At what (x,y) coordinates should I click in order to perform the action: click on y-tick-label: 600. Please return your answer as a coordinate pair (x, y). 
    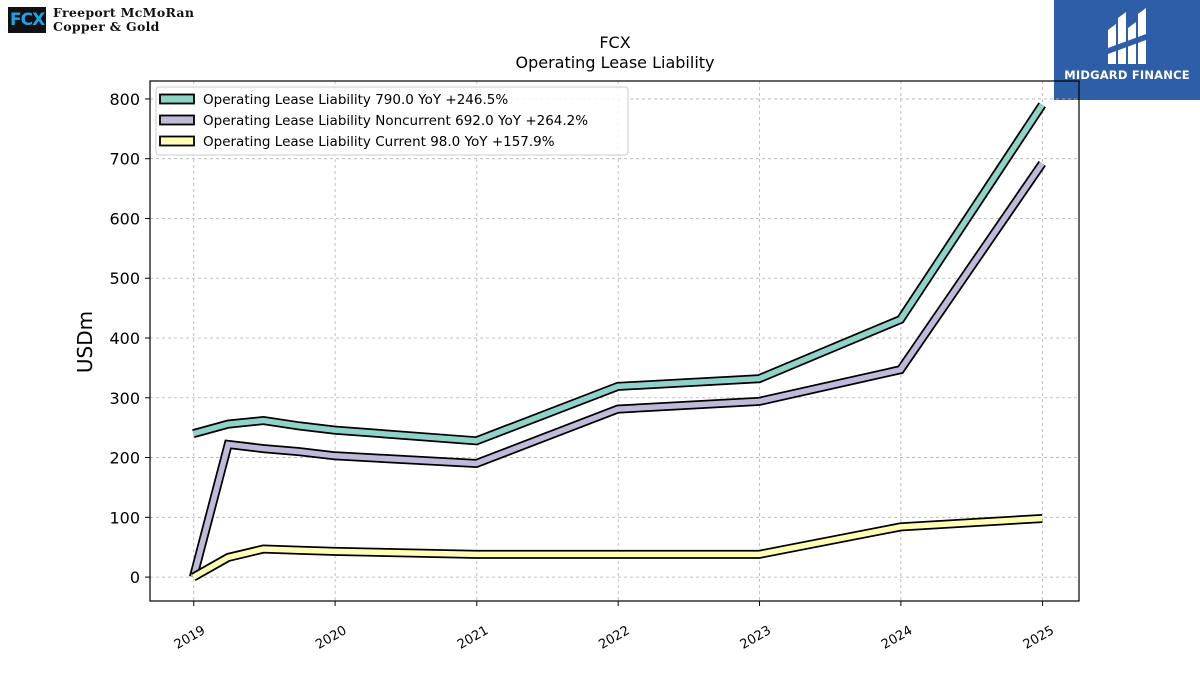
    Looking at the image, I should click on (124, 218).